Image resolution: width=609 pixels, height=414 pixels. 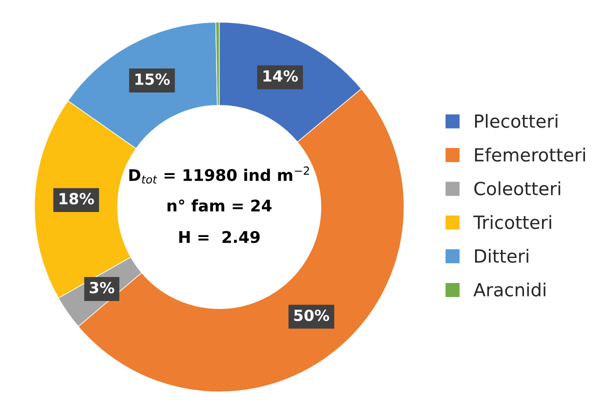 I want to click on legend-label: Tricotteri, so click(x=512, y=222).